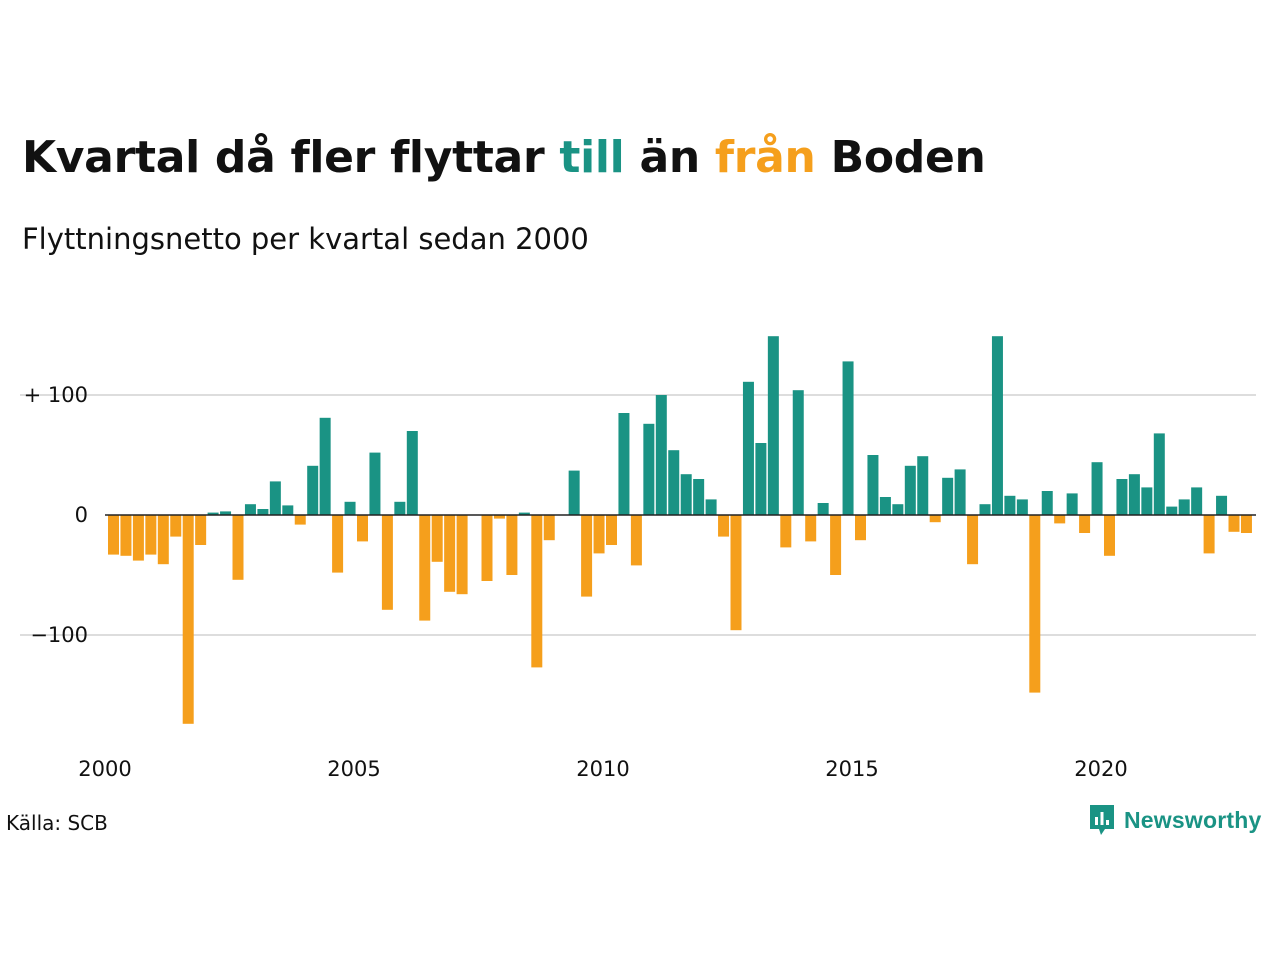  Describe the element at coordinates (291, 157) in the screenshot. I see `title-part-1: Kvartal då fler flyttar` at that location.